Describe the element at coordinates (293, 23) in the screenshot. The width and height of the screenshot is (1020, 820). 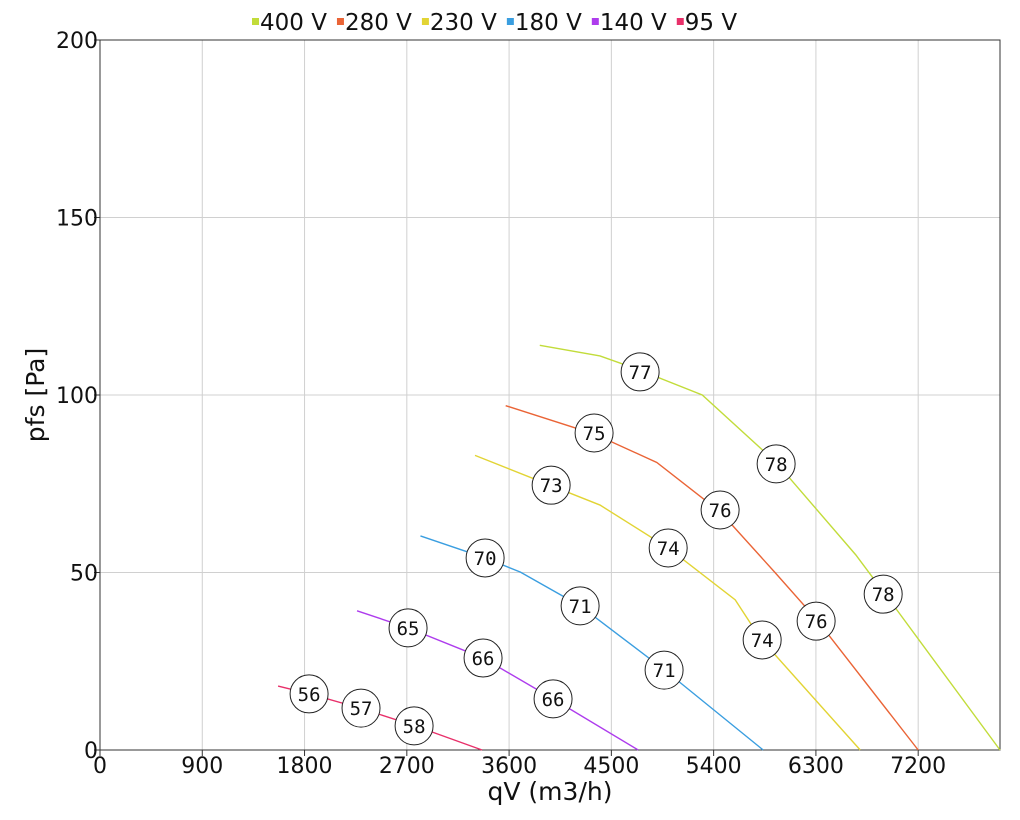
I see `legend-label: 400 V` at that location.